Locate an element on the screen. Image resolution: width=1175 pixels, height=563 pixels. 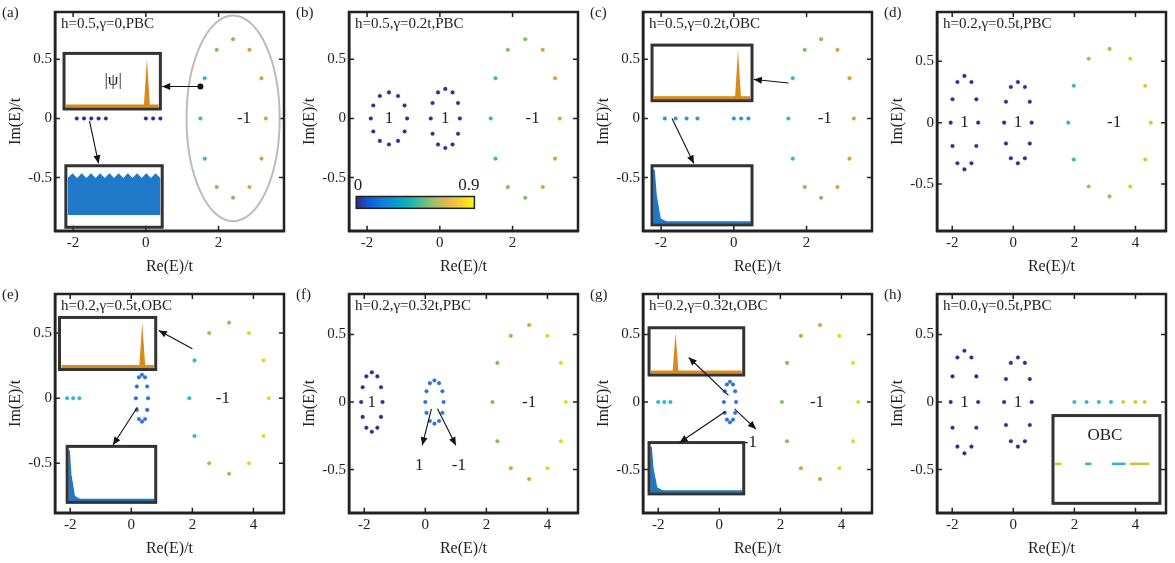
chart-title: h=0.0,γ=0.5t,PBC is located at coordinates (997, 305).